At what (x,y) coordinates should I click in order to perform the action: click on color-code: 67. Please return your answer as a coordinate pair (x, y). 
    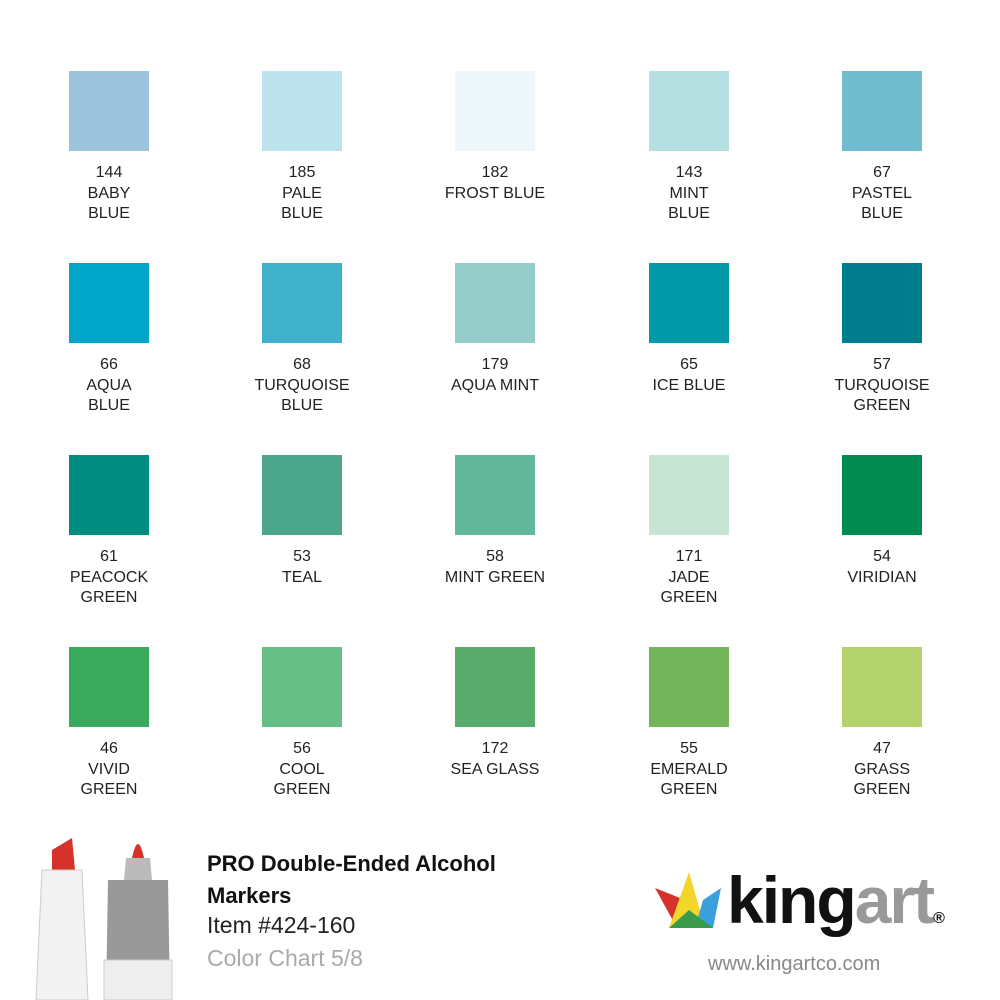
    Looking at the image, I should click on (882, 172).